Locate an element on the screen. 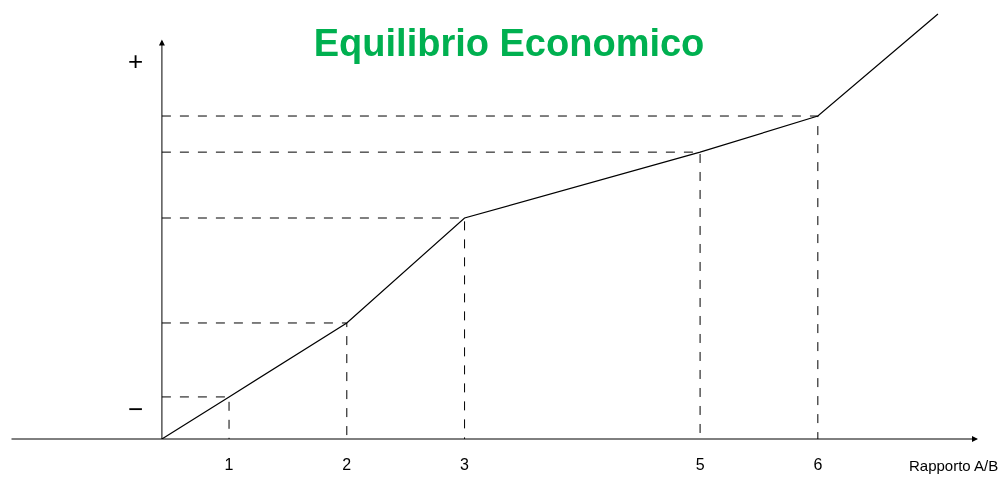  annotation: + is located at coordinates (136, 61).